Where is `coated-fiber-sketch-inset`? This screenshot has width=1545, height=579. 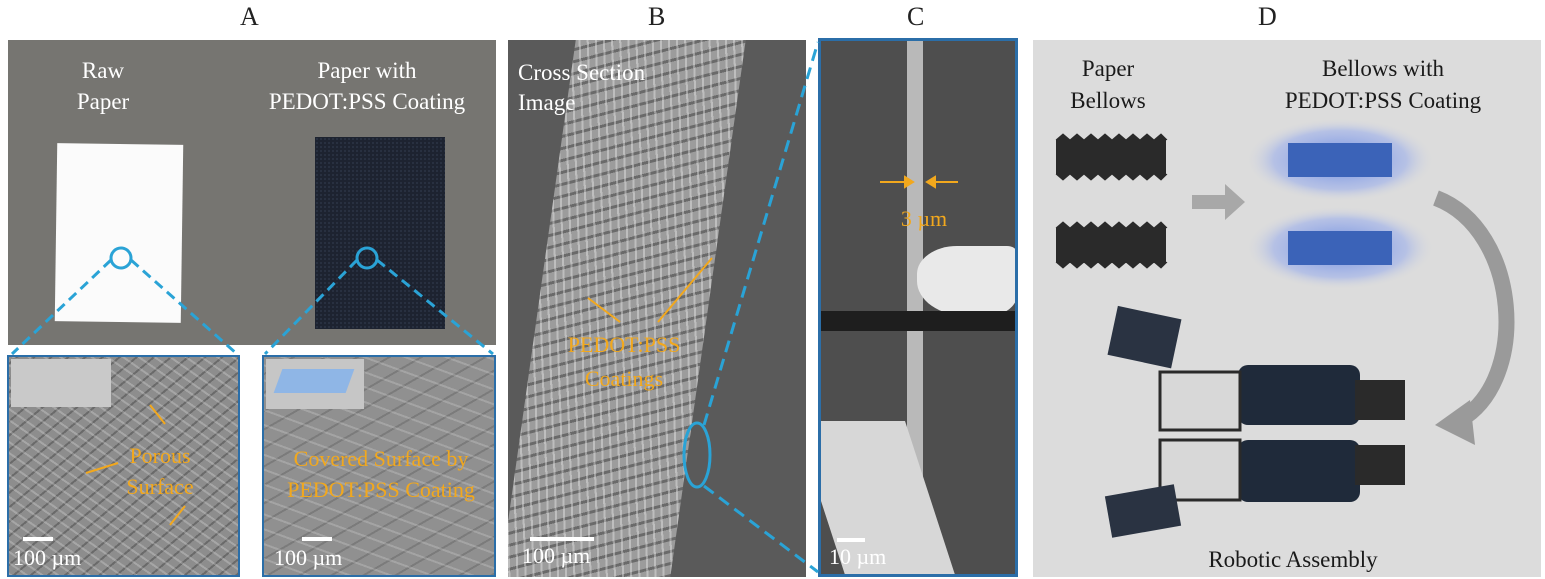
coated-fiber-sketch-inset is located at coordinates (315, 384).